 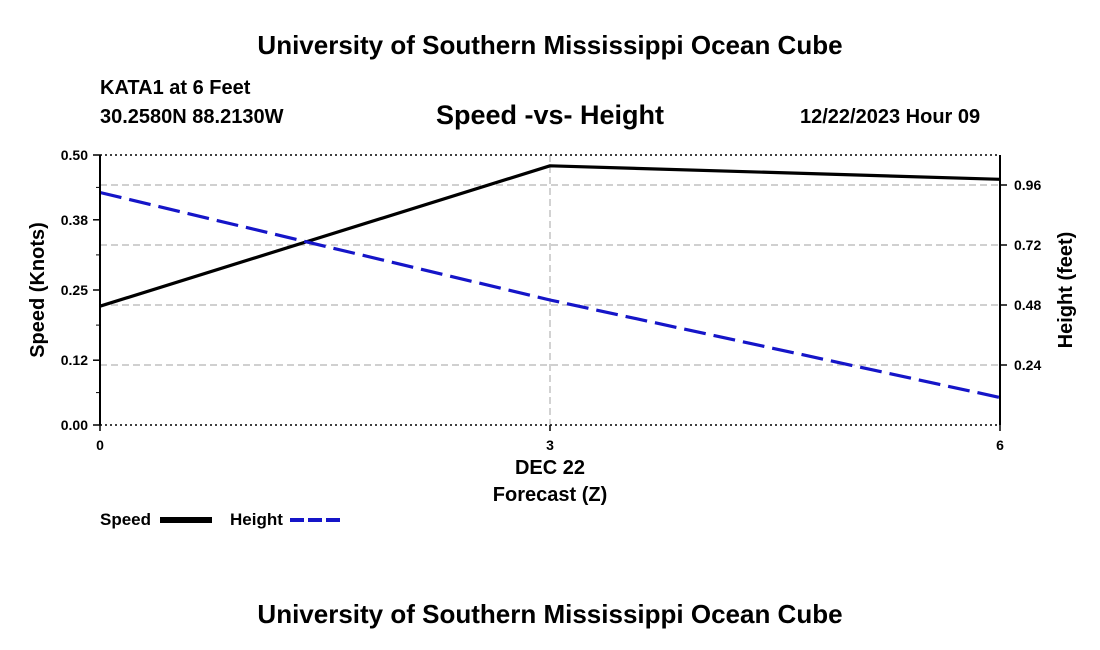 What do you see at coordinates (550, 468) in the screenshot?
I see `x-date-label: DEC 22` at bounding box center [550, 468].